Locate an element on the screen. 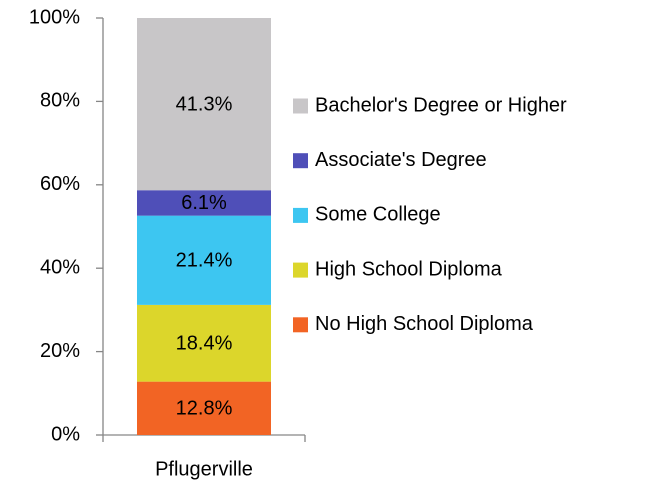 Image resolution: width=663 pixels, height=487 pixels. legend-label: Associate's Degree is located at coordinates (401, 160).